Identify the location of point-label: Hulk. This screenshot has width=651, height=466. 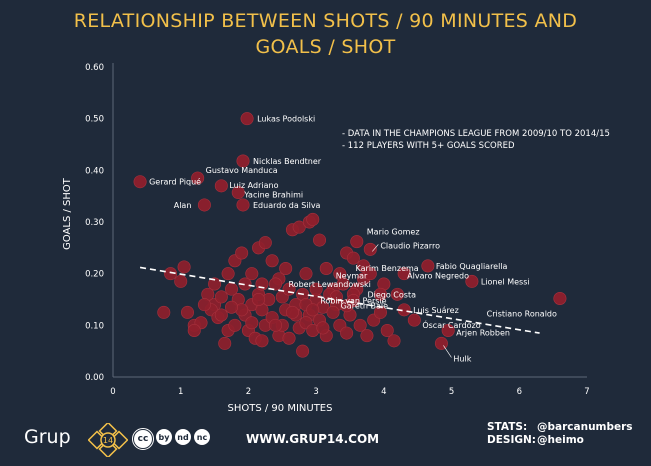
(462, 358).